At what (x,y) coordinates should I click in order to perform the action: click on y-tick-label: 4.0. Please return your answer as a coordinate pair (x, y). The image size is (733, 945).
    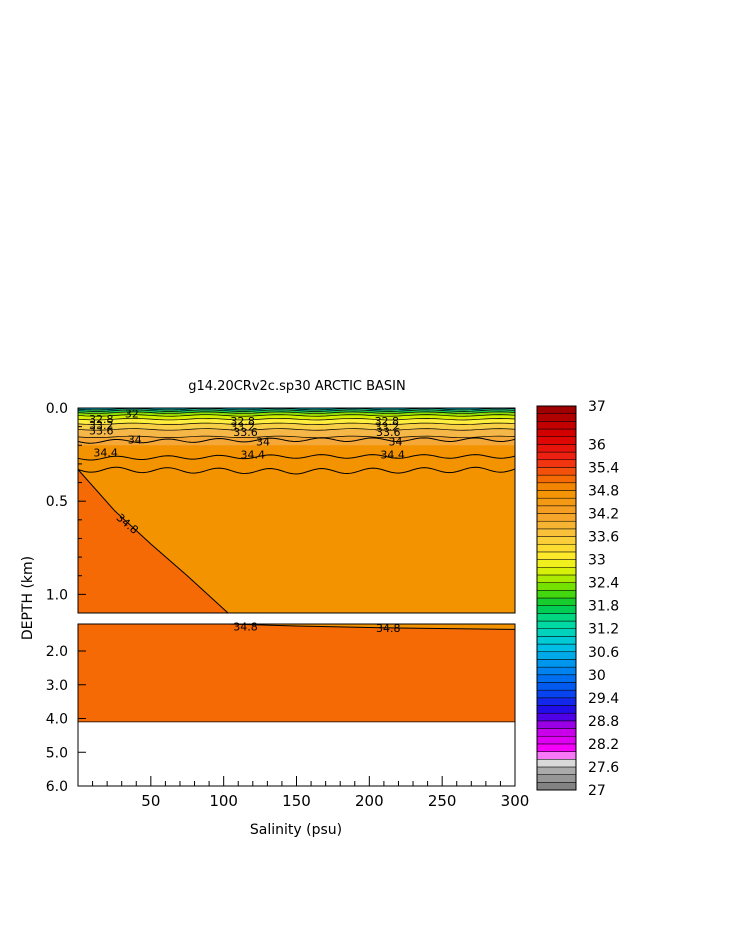
    Looking at the image, I should click on (57, 720).